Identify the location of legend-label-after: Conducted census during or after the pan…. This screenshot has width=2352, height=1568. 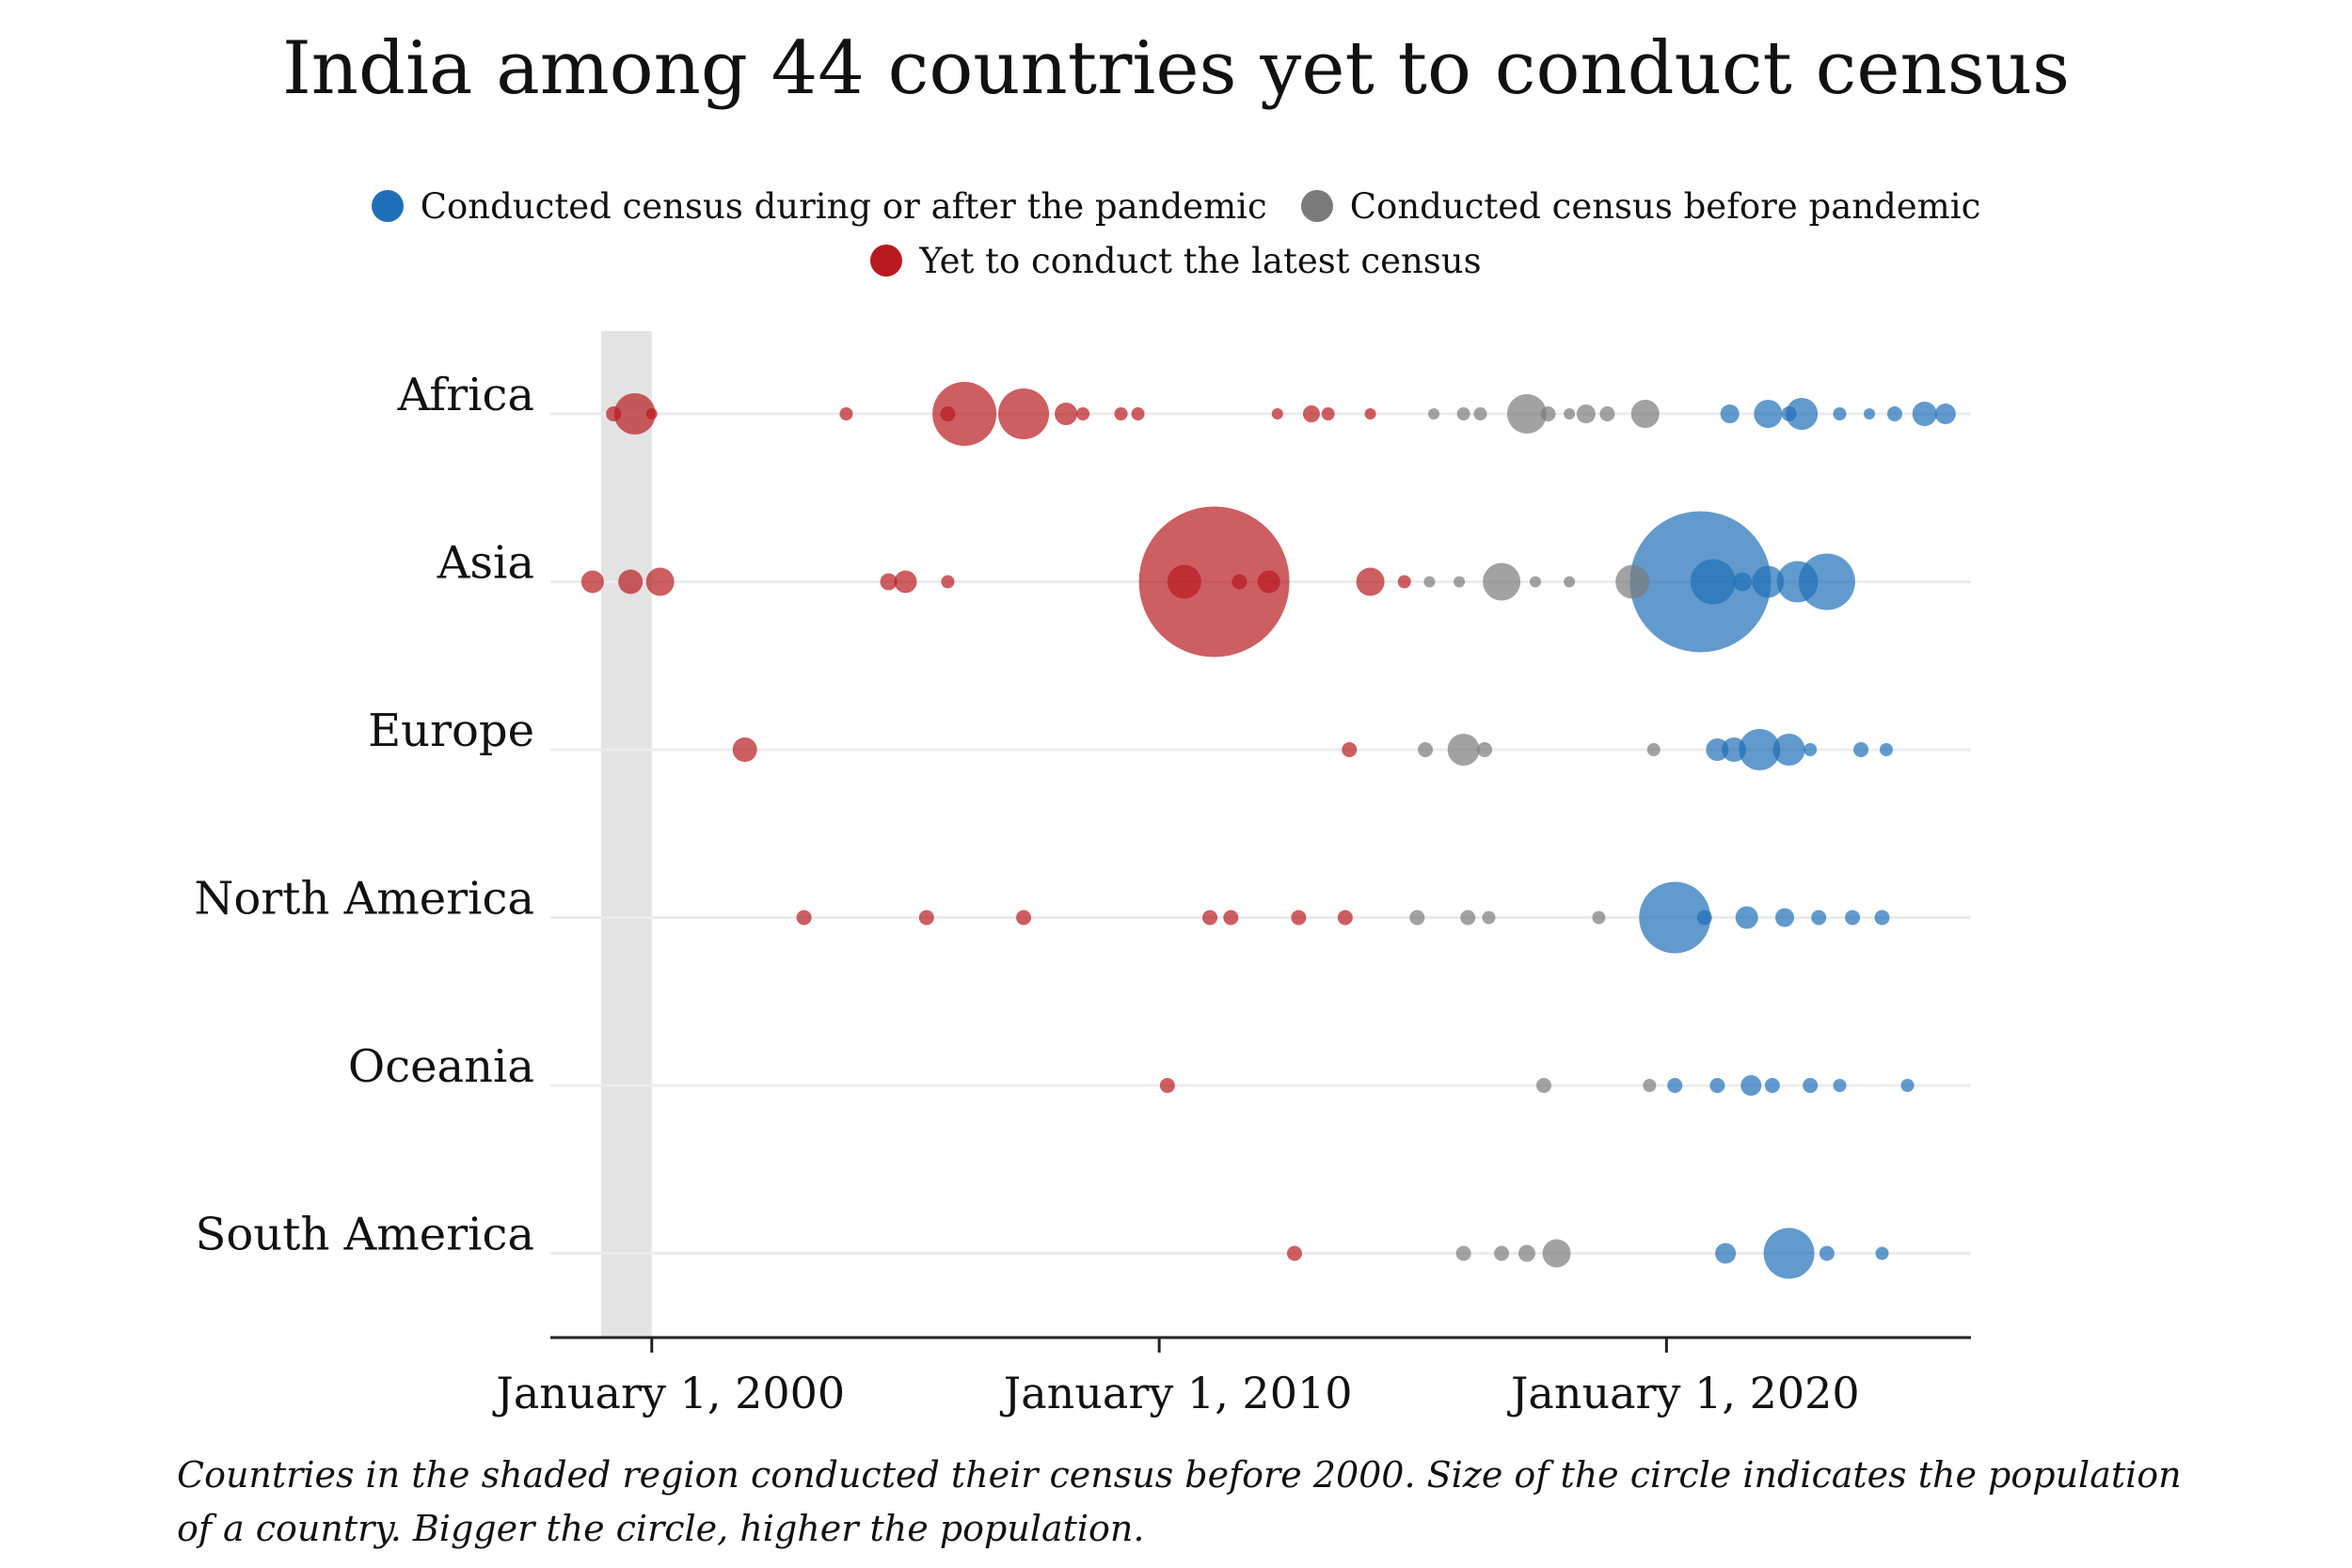
(843, 206).